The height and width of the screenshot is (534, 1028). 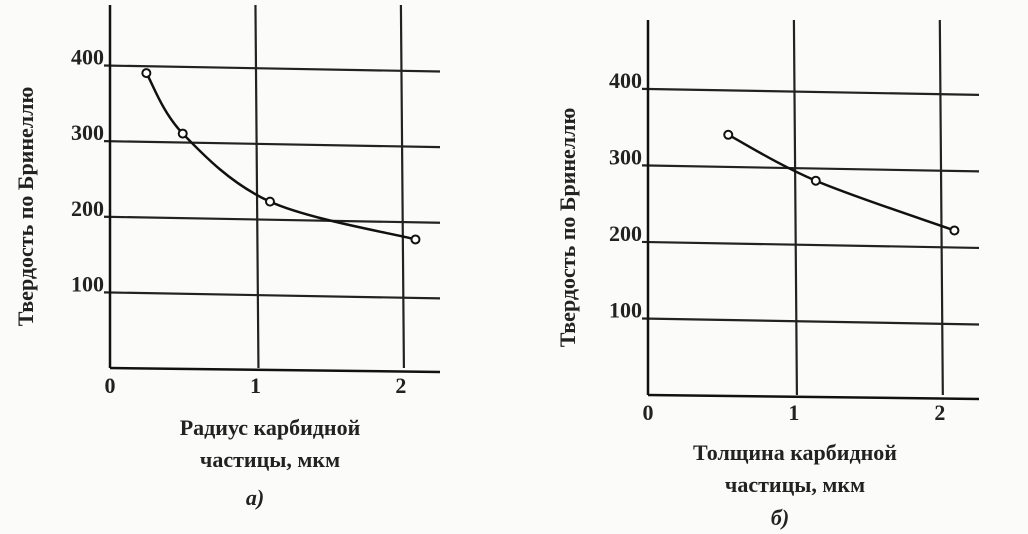 What do you see at coordinates (255, 497) in the screenshot?
I see `caption: а)` at bounding box center [255, 497].